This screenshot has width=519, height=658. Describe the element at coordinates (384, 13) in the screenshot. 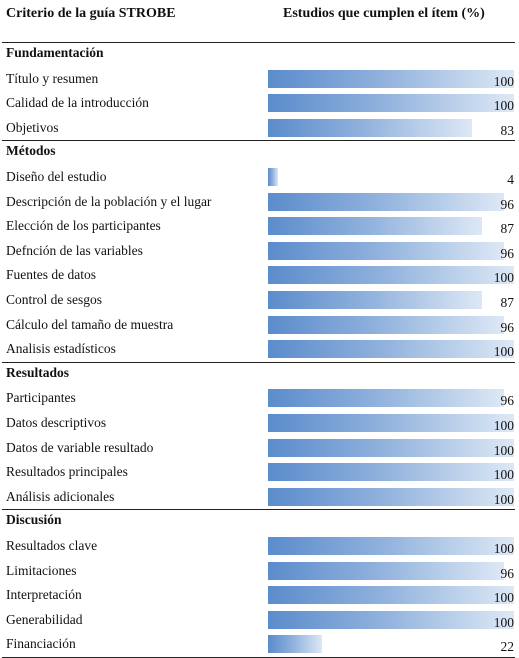

I see `percent-column-header: Estudios que cumplen el ítem (%)` at that location.